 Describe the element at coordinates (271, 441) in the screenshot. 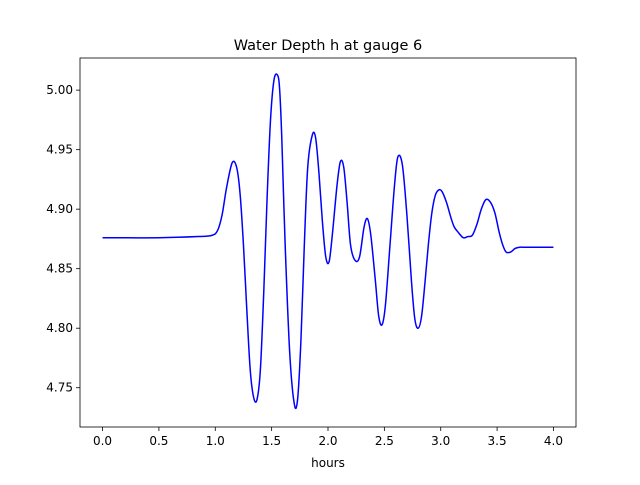

I see `x-tick-label: 1.5` at that location.